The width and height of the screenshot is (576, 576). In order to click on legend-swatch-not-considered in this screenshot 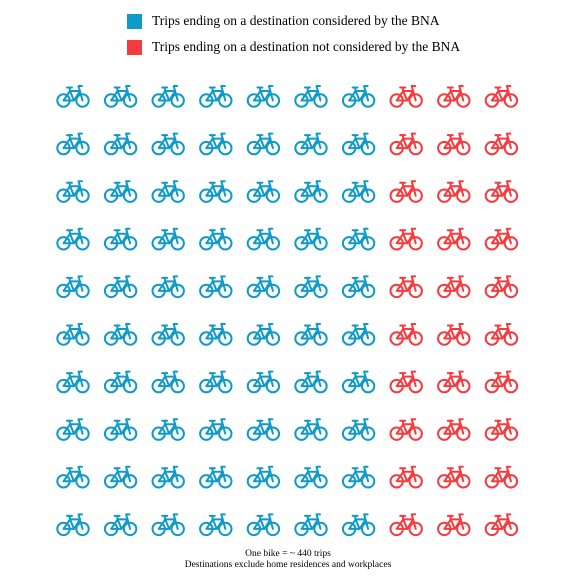, I will do `click(134, 47)`.